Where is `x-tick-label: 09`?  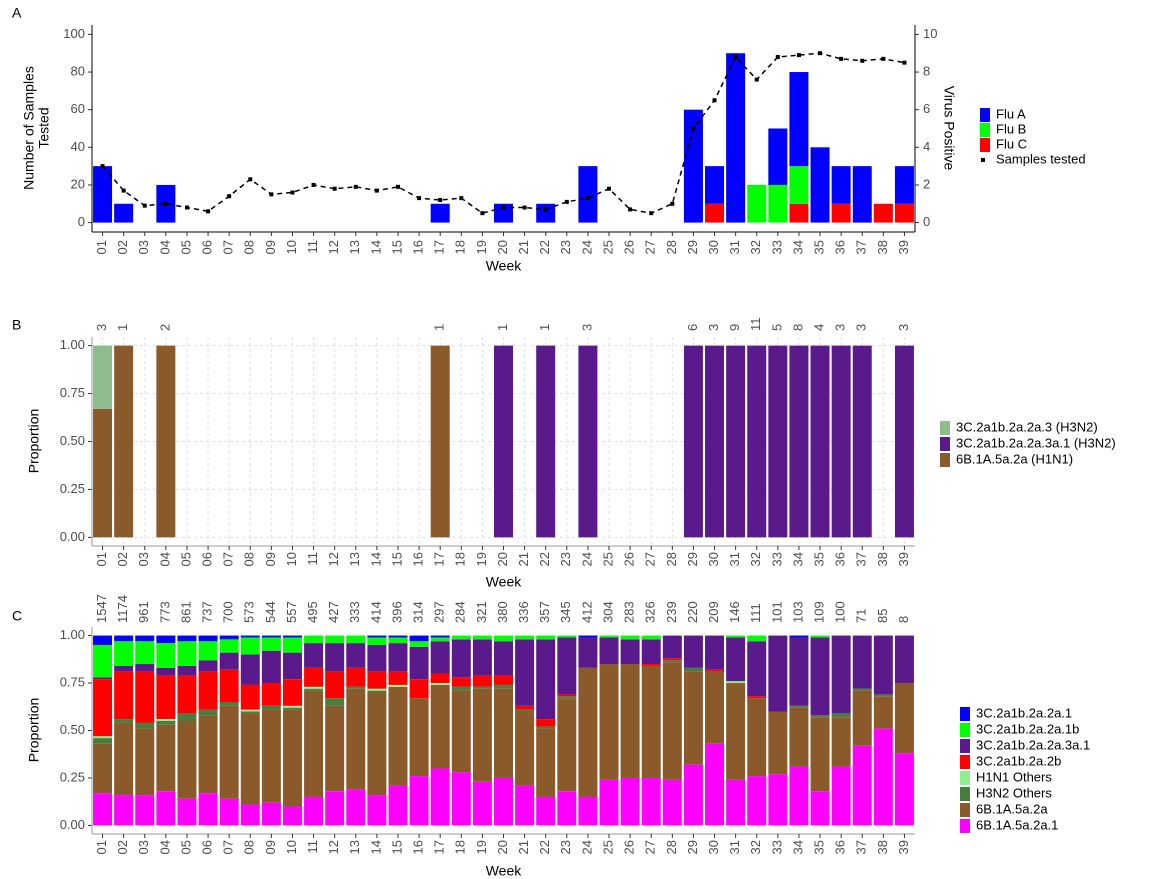 x-tick-label: 09 is located at coordinates (270, 559).